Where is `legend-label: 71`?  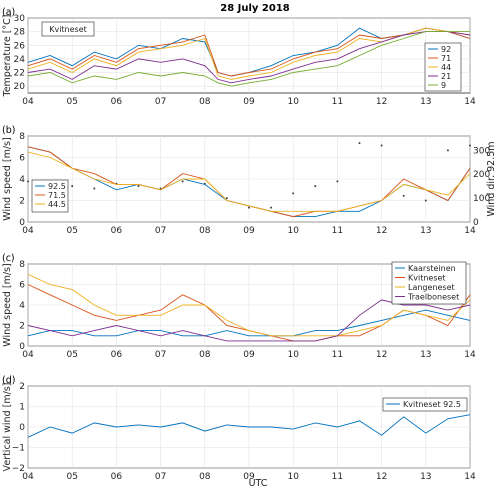 legend-label: 71 is located at coordinates (446, 58).